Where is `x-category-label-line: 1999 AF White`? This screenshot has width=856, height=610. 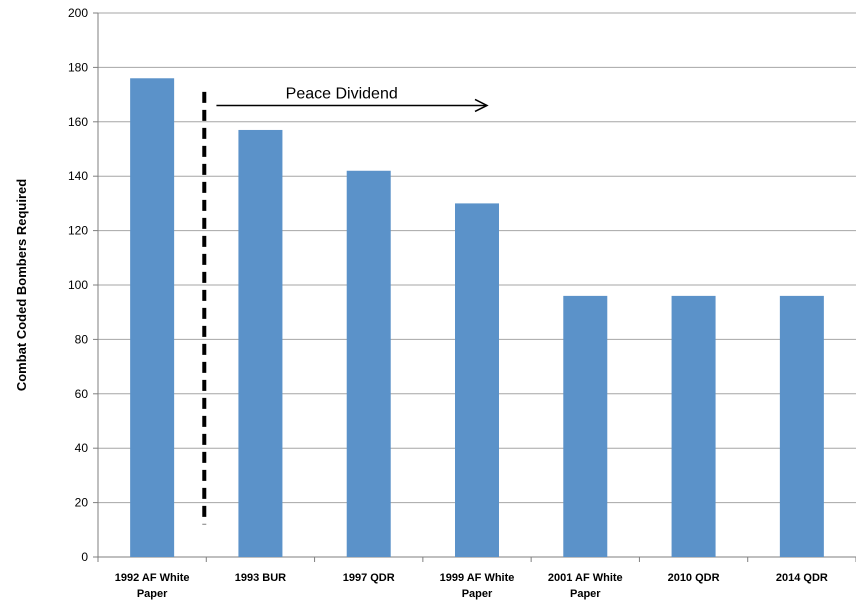
x-category-label-line: 1999 AF White is located at coordinates (477, 578).